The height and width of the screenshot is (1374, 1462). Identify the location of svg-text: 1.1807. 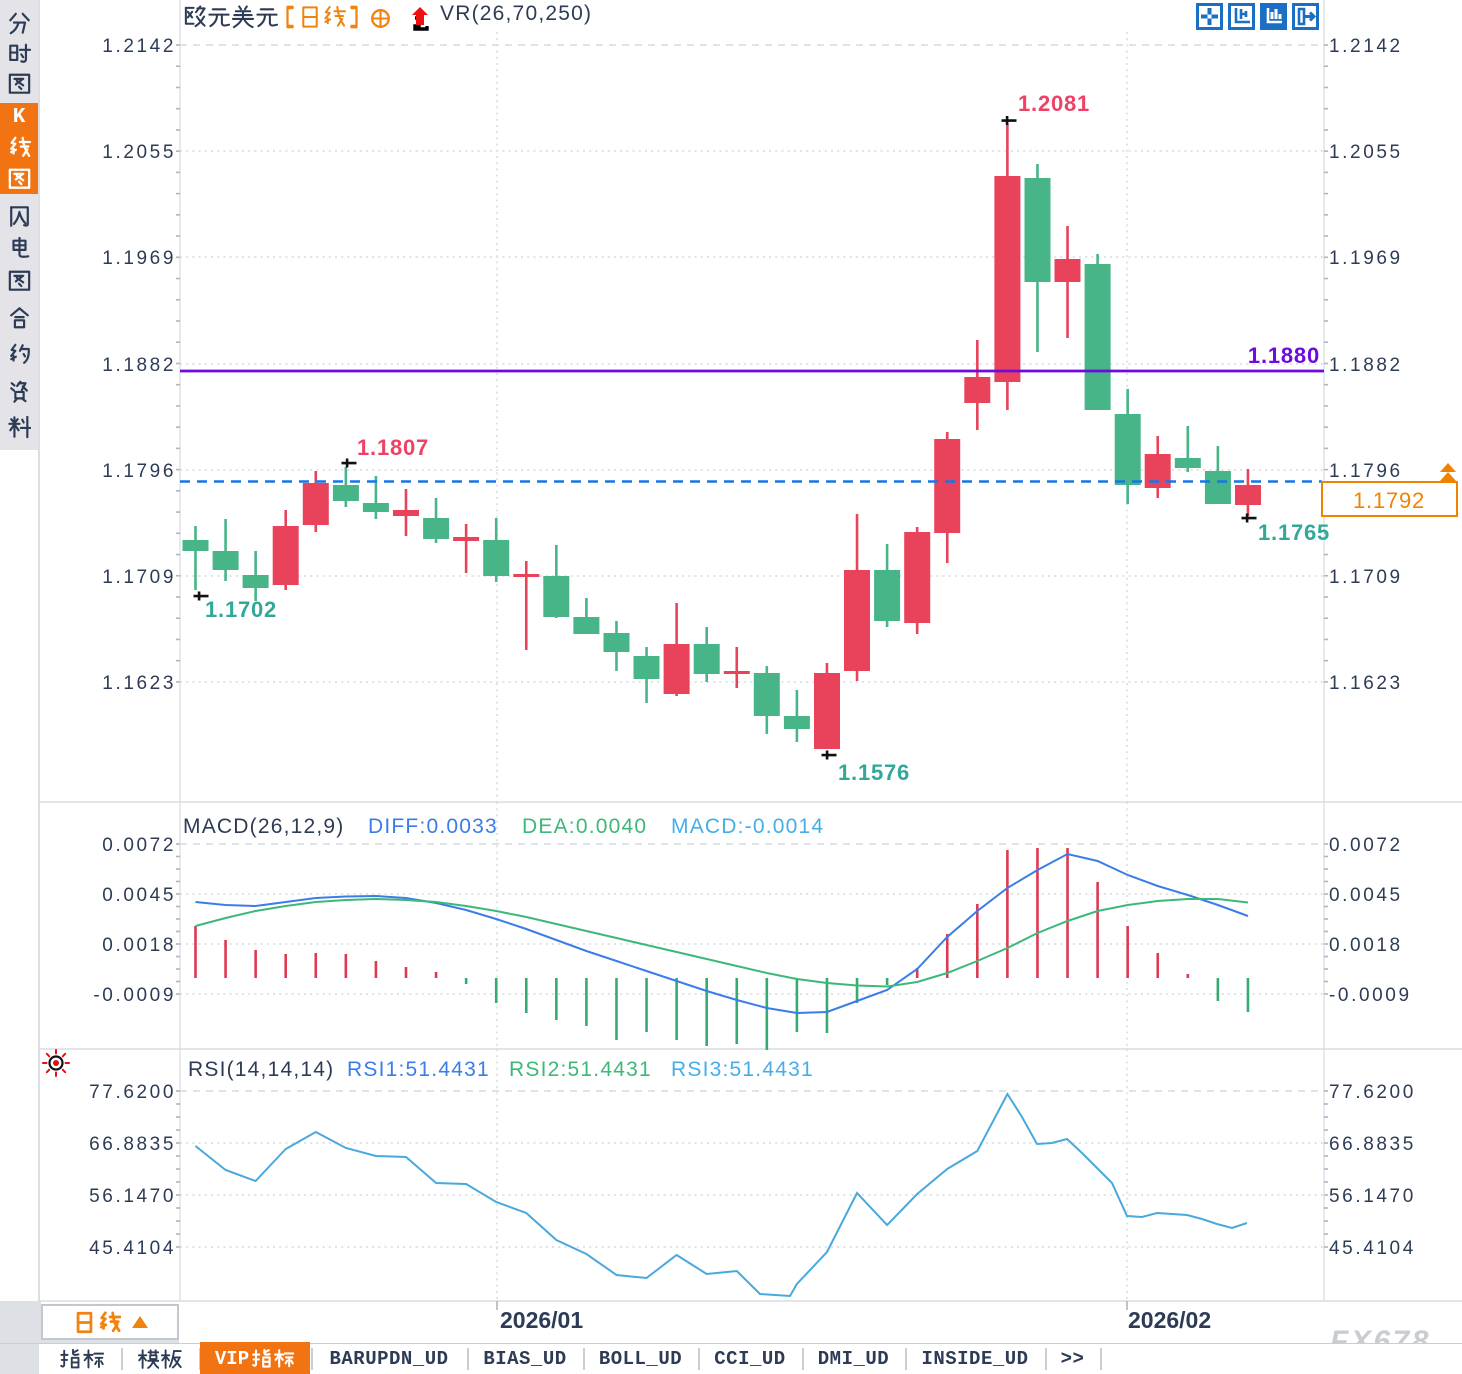
(393, 447).